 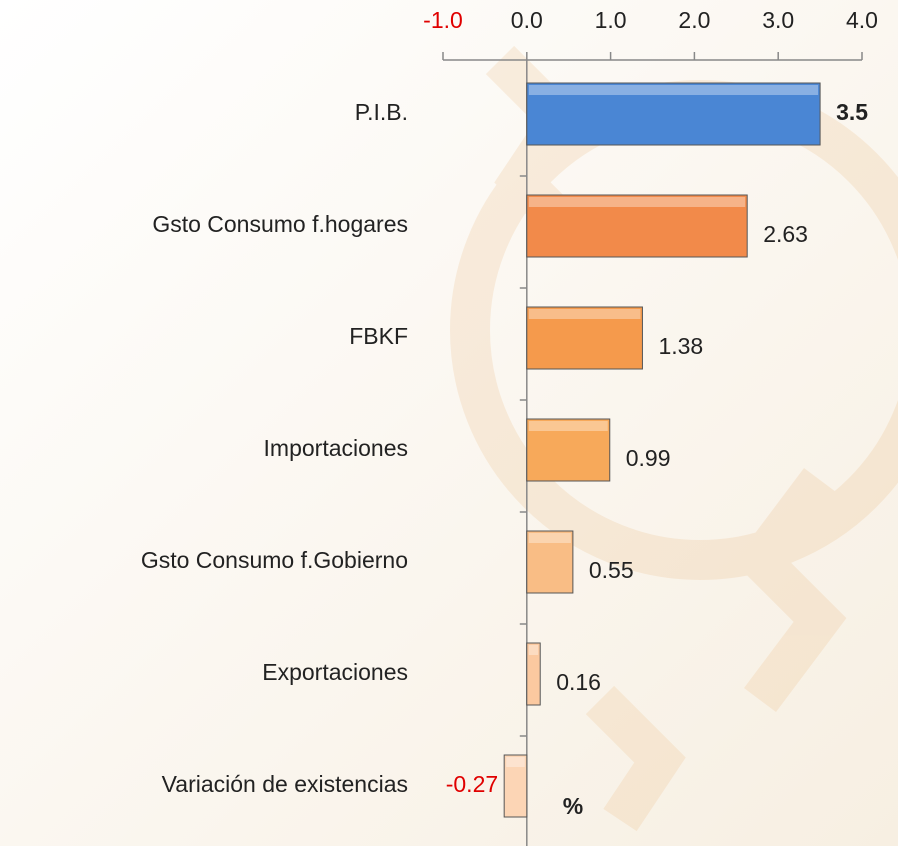 I want to click on data-label: 0.55, so click(x=611, y=570).